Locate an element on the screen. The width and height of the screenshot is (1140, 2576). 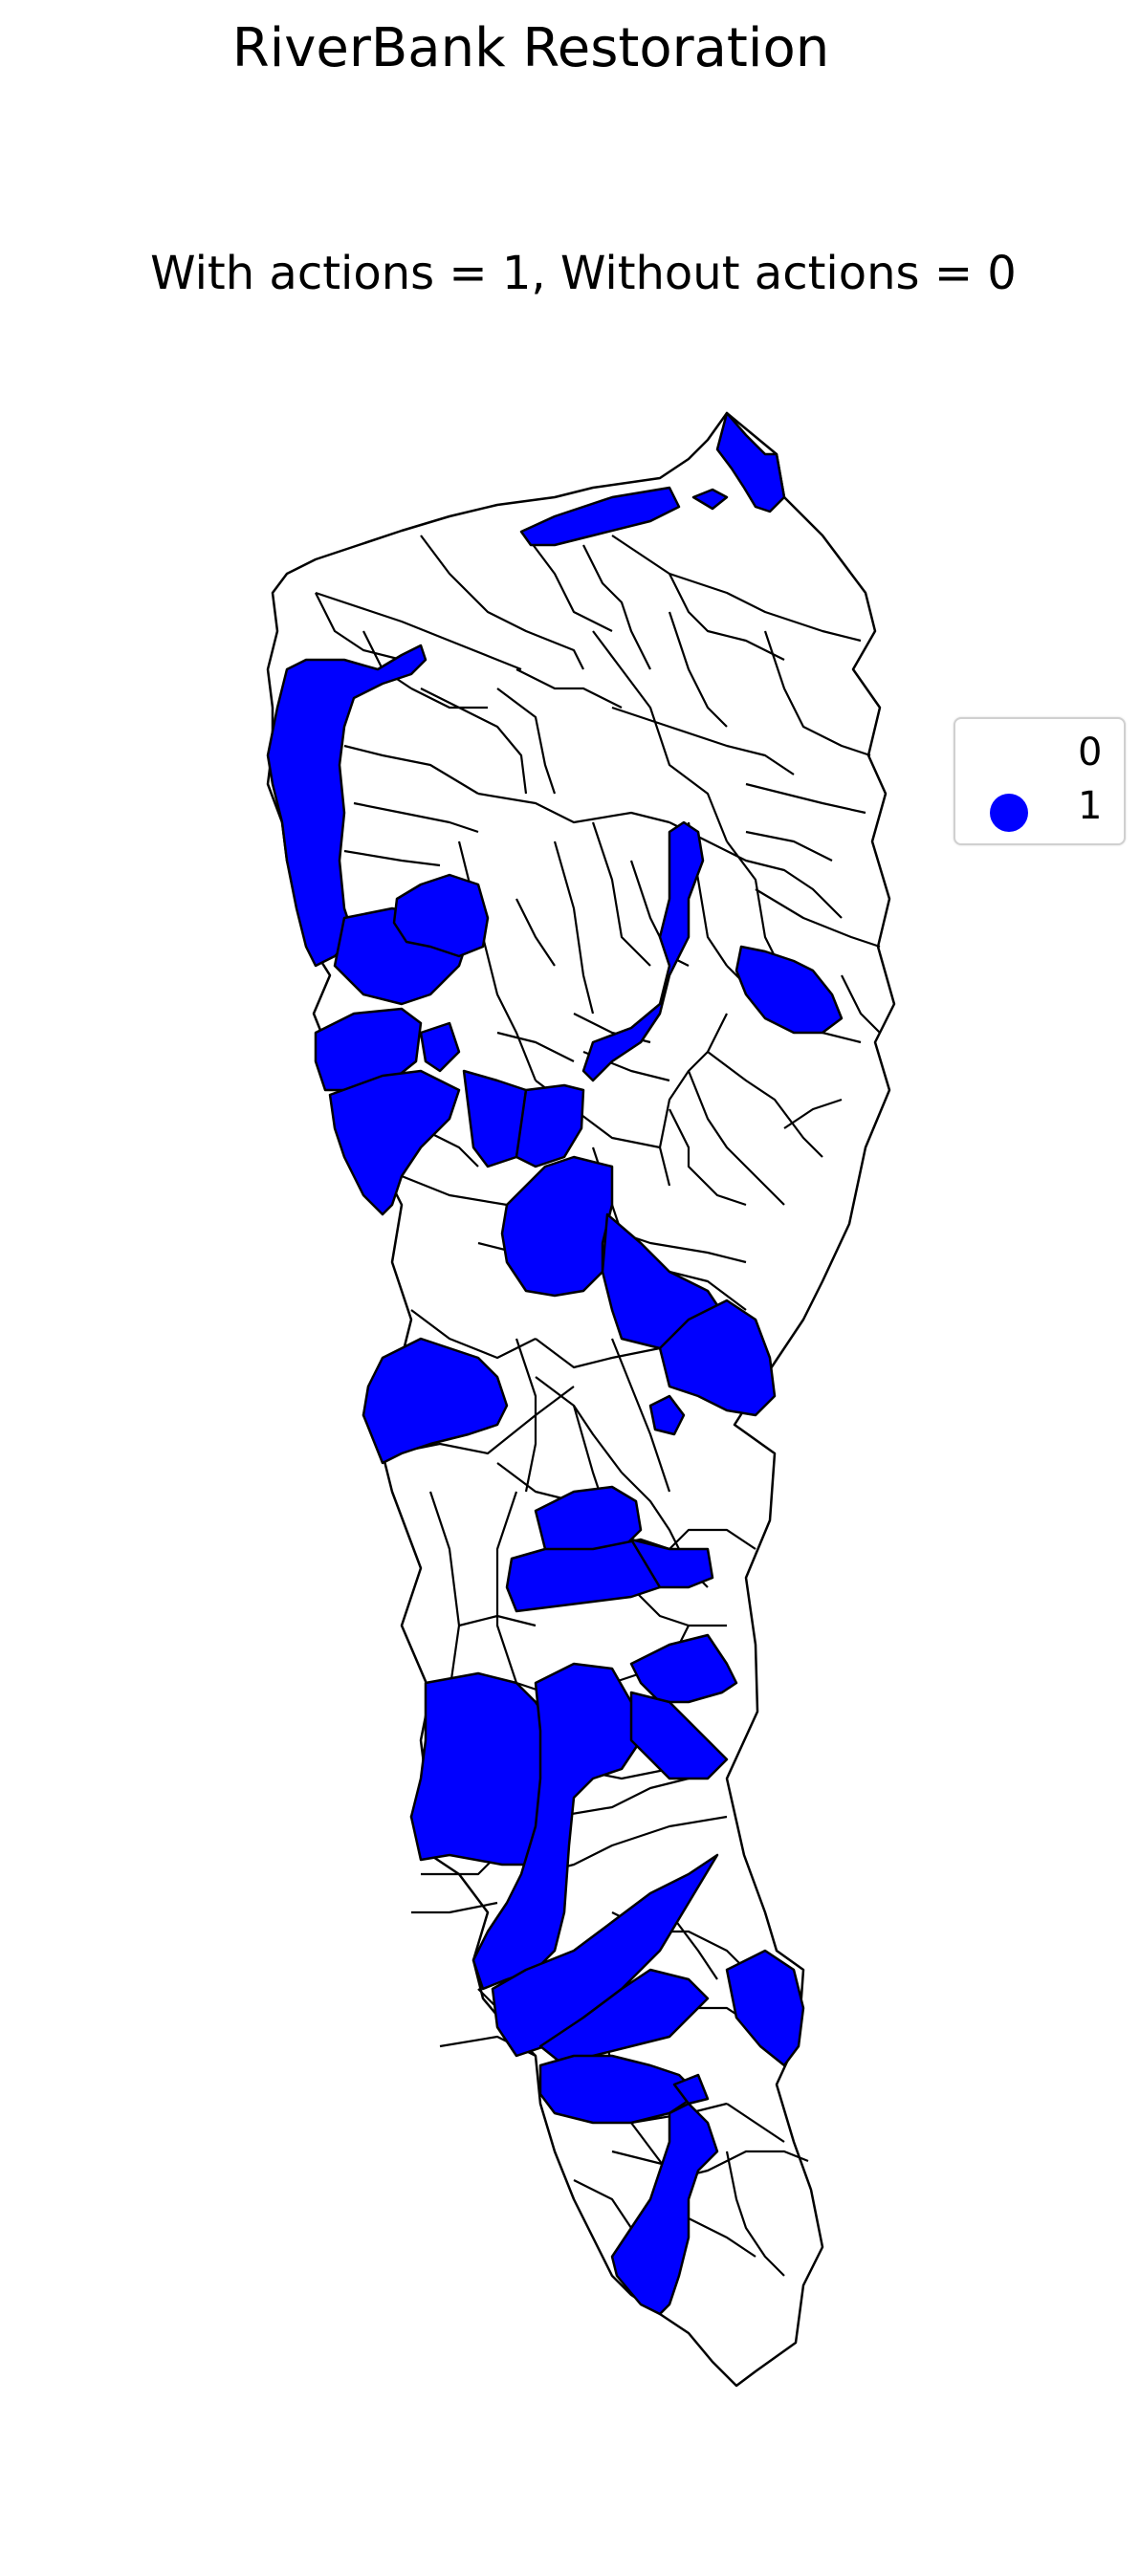
region-west-lower1 is located at coordinates (368, 1049).